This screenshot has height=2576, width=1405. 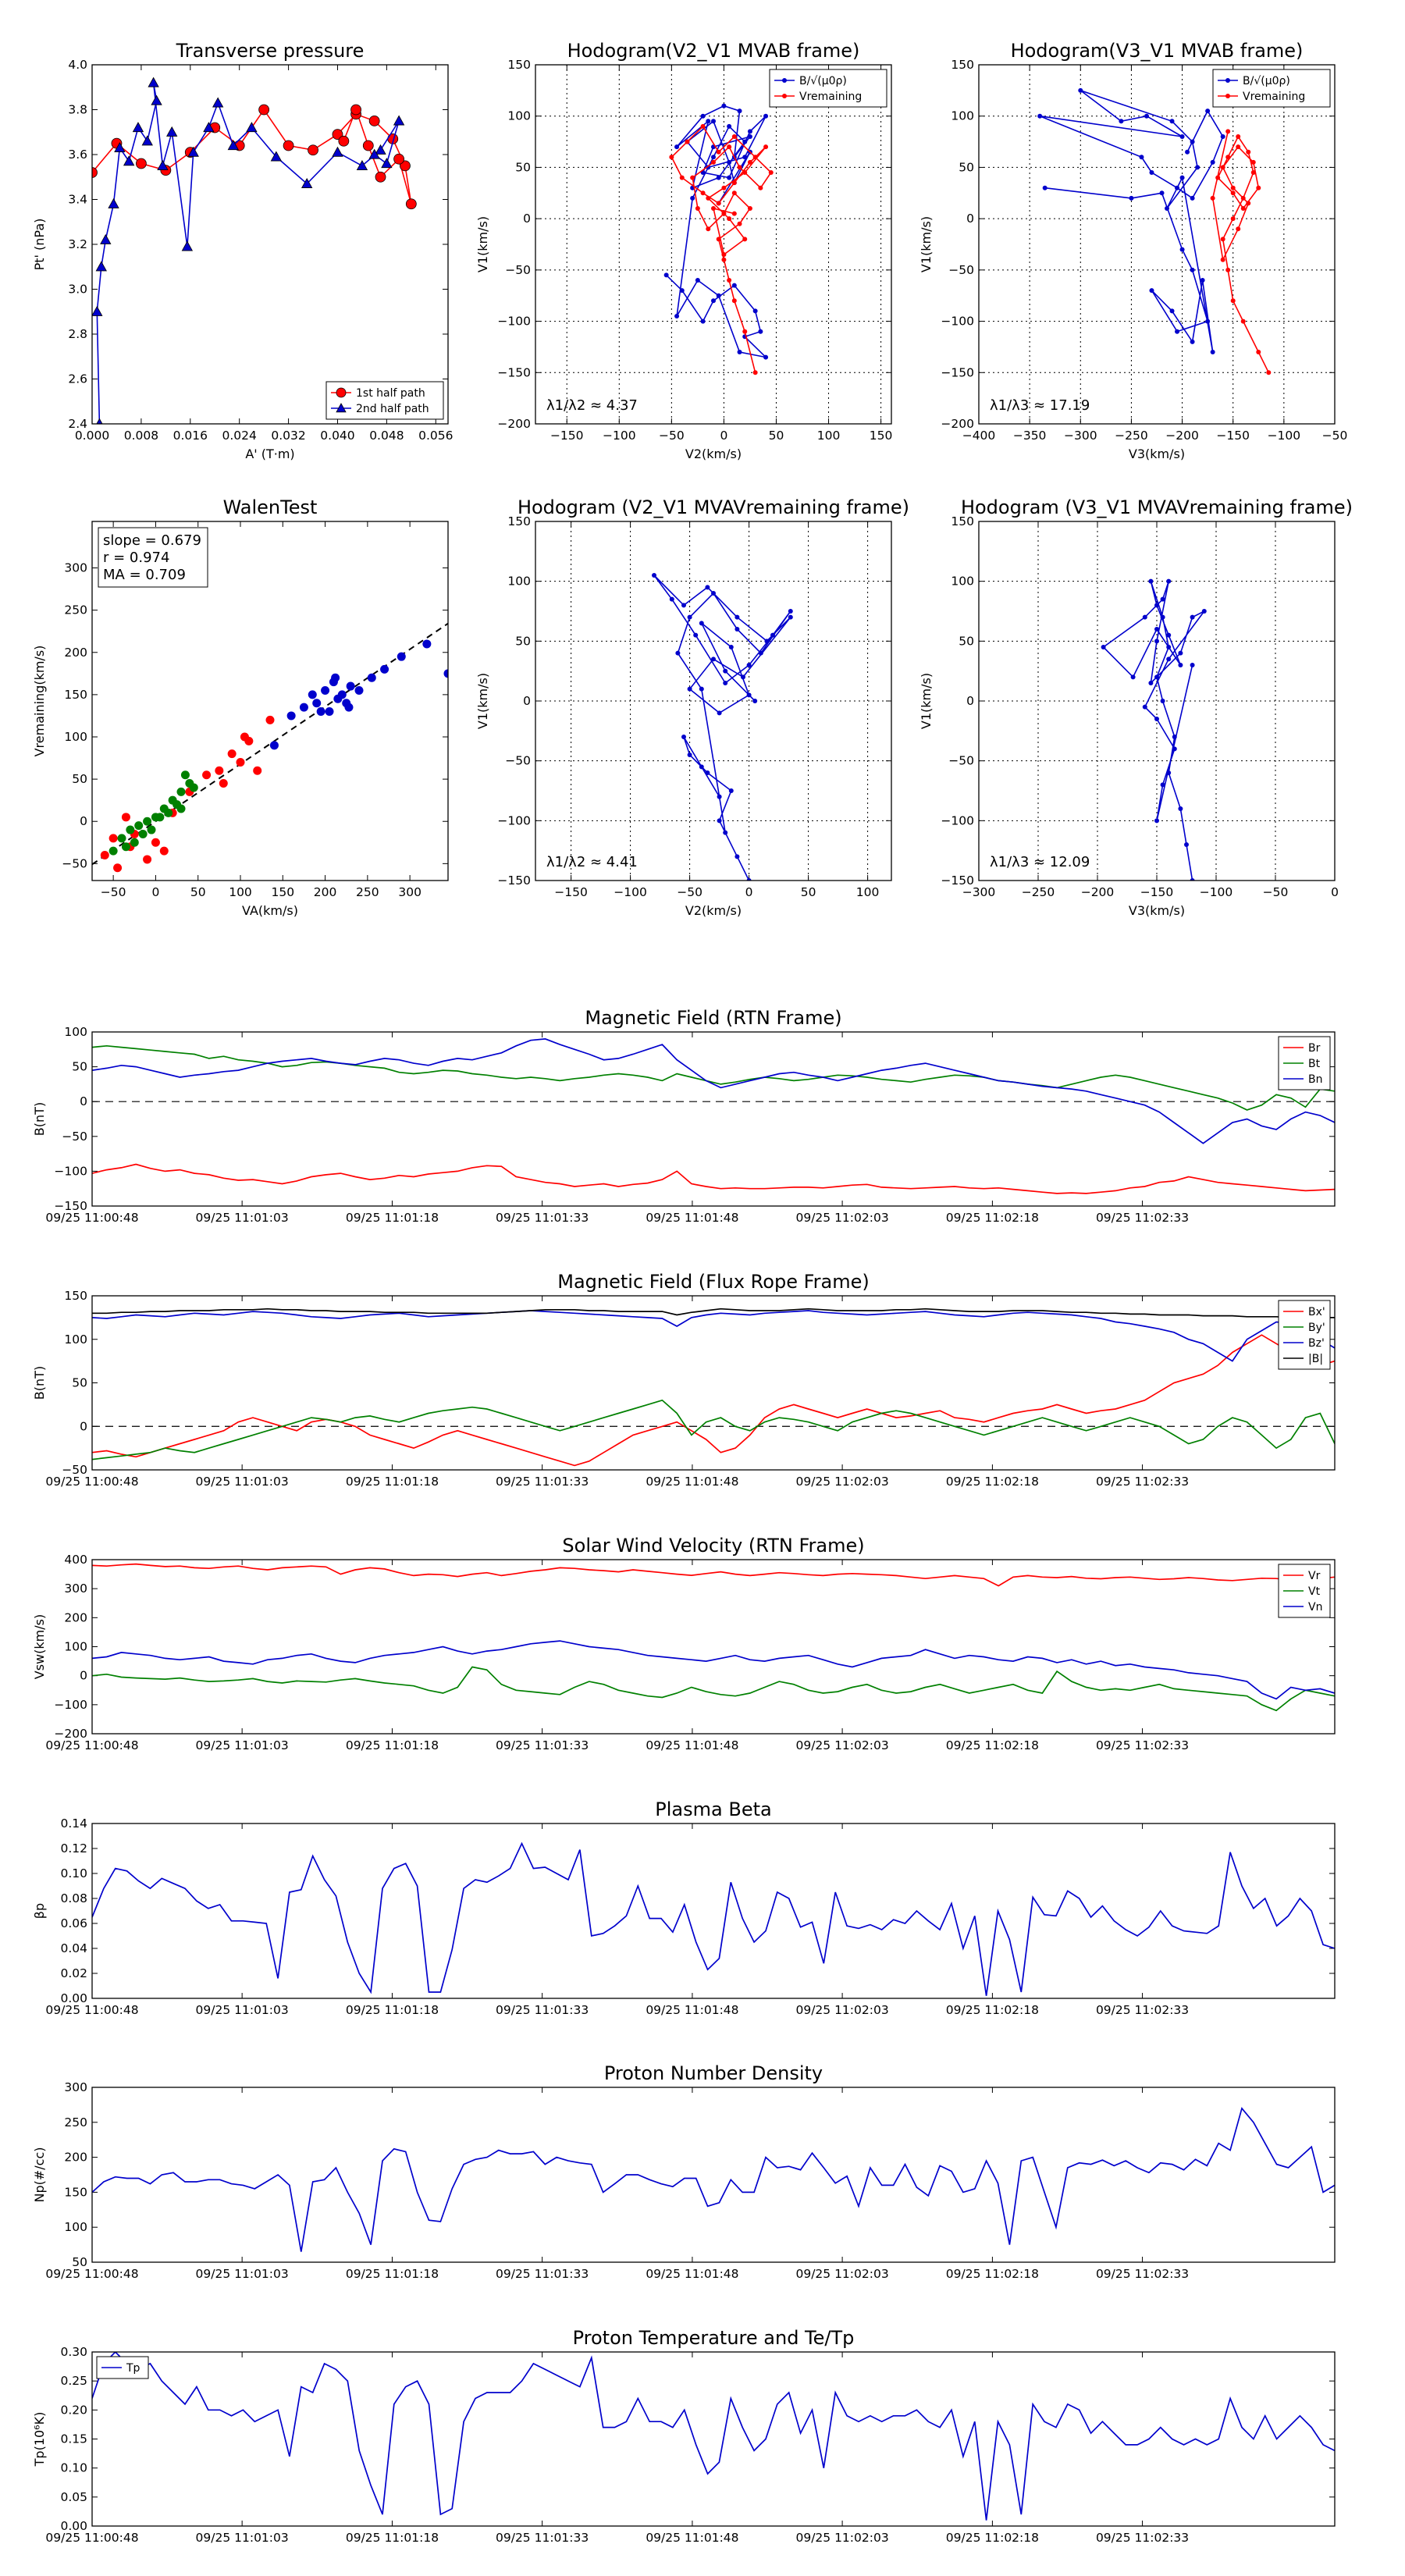 What do you see at coordinates (689, 892) in the screenshot?
I see `x-tick-label: −50` at bounding box center [689, 892].